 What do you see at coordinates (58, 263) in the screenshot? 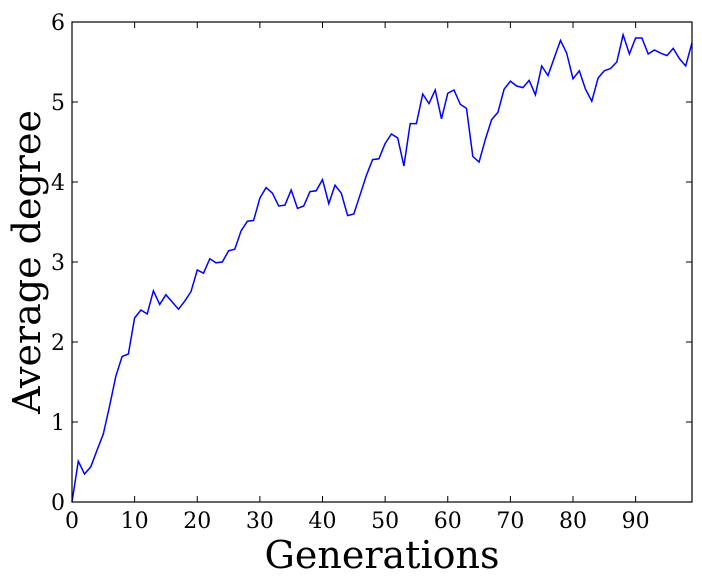
I see `y-tick-label: 3` at bounding box center [58, 263].